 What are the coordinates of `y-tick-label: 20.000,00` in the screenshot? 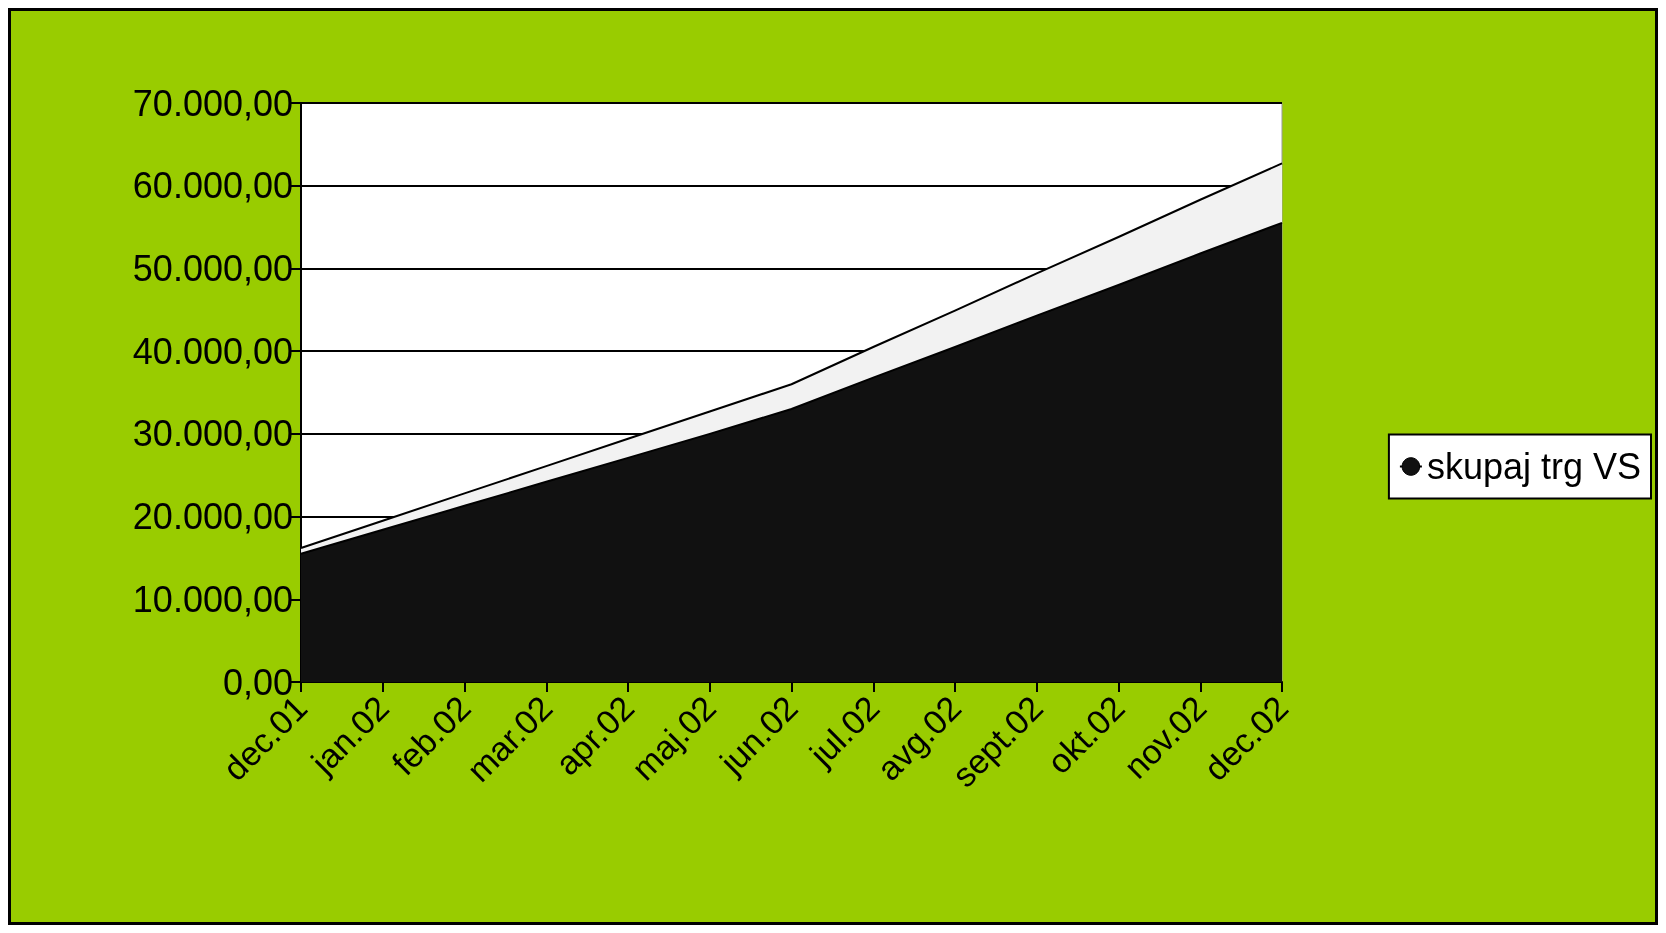 It's located at (212, 517).